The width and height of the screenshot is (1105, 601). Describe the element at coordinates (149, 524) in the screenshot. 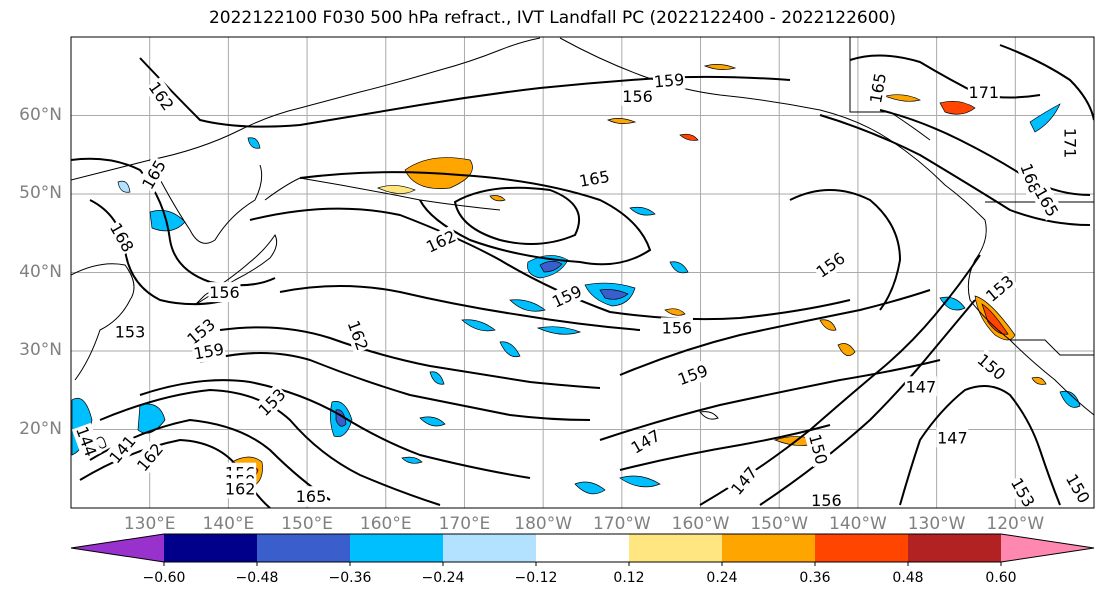

I see `lon-label: 130°E` at that location.